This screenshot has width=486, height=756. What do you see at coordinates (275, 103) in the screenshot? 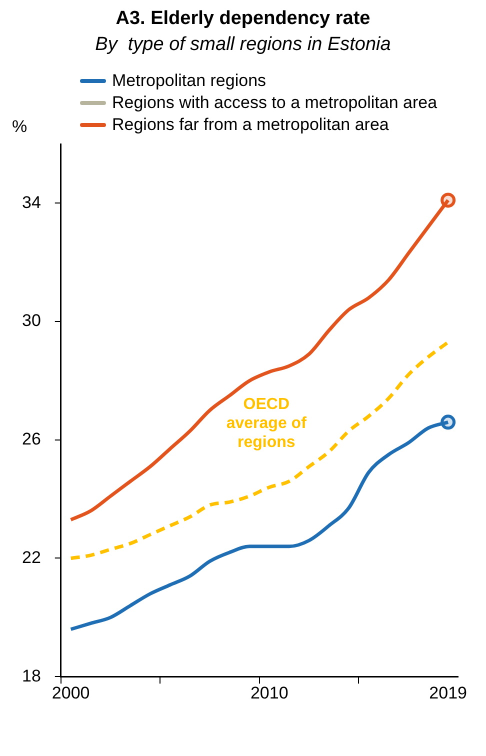
I see `legend-label: Regions with access to a metropolitan area` at bounding box center [275, 103].